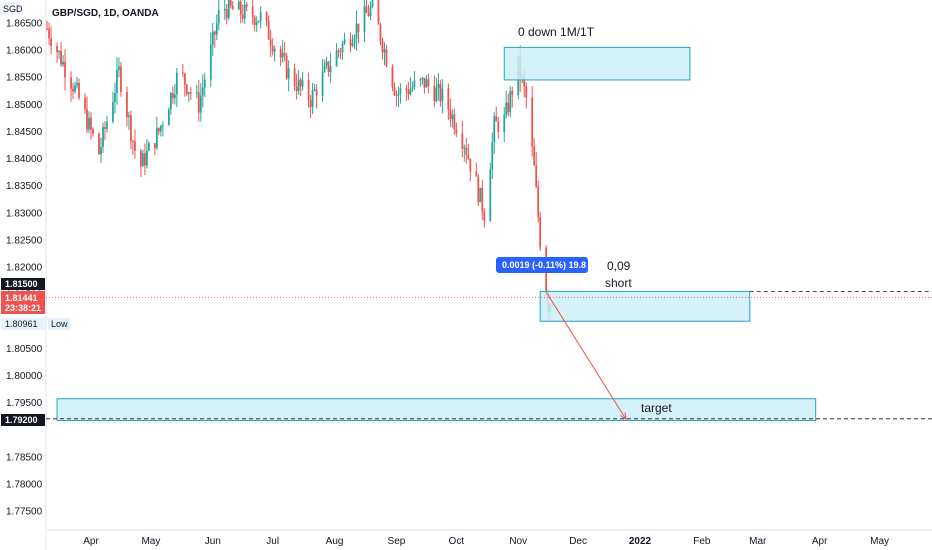 Image resolution: width=932 pixels, height=550 pixels. What do you see at coordinates (105, 13) in the screenshot?
I see `chart-title: GBP/SGD, 1D, OANDA` at bounding box center [105, 13].